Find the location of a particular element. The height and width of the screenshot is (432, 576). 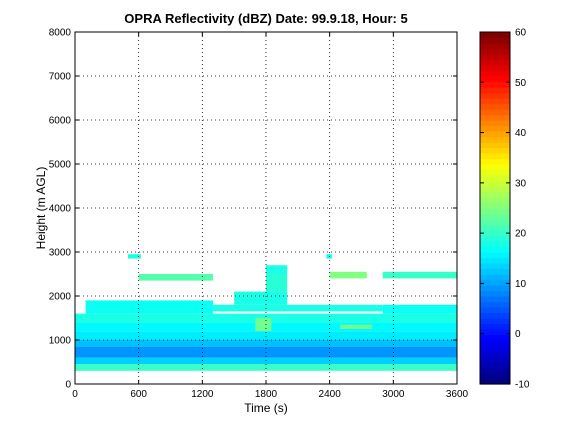

x-tick-label: 3000 is located at coordinates (393, 394).